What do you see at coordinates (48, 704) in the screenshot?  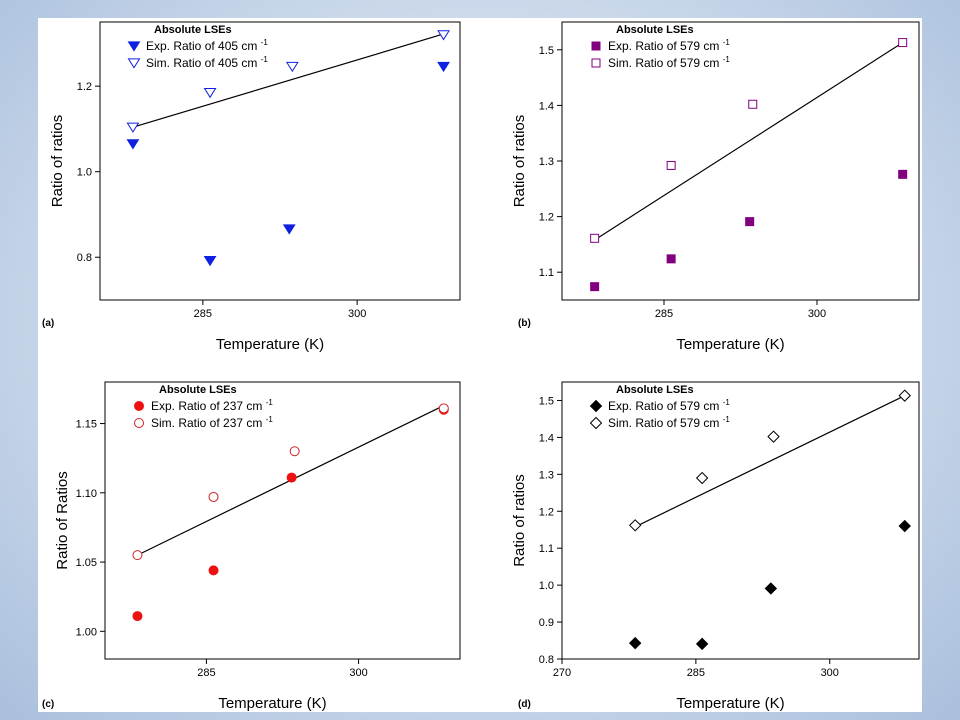 I see `panel-label: (c)` at bounding box center [48, 704].